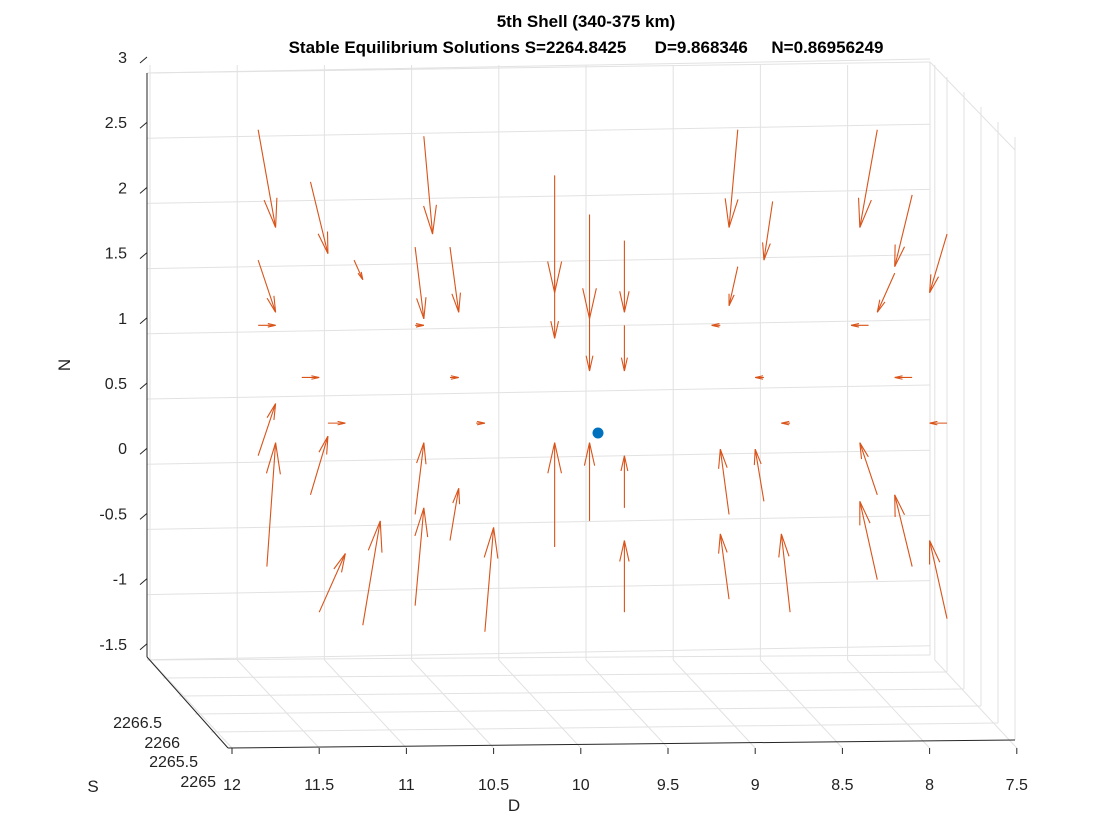 This screenshot has height=840, width=1120. What do you see at coordinates (1017, 785) in the screenshot?
I see `x-tick-label: 7.5` at bounding box center [1017, 785].